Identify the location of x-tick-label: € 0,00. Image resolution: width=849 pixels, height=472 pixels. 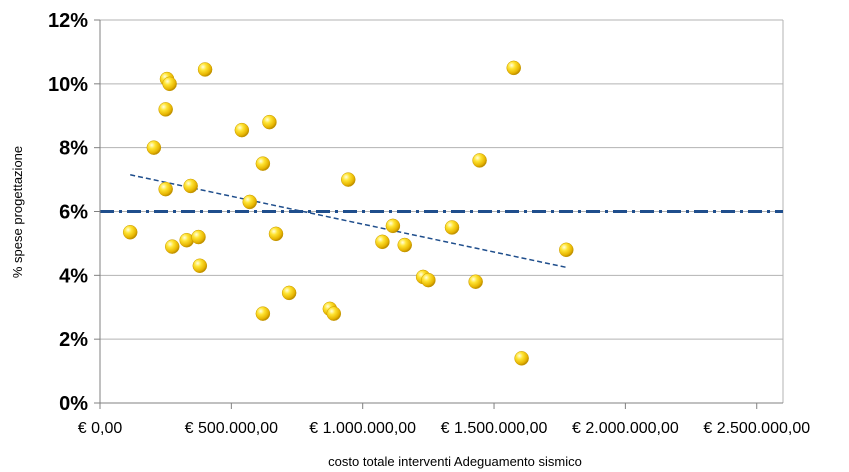
(100, 428).